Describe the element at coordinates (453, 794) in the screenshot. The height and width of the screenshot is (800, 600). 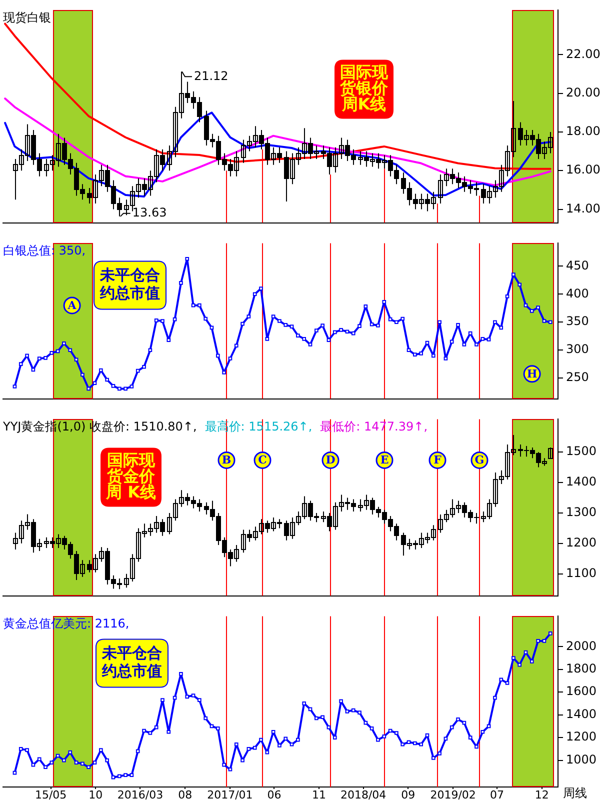
I see `x-tick-label: 2019/02` at that location.